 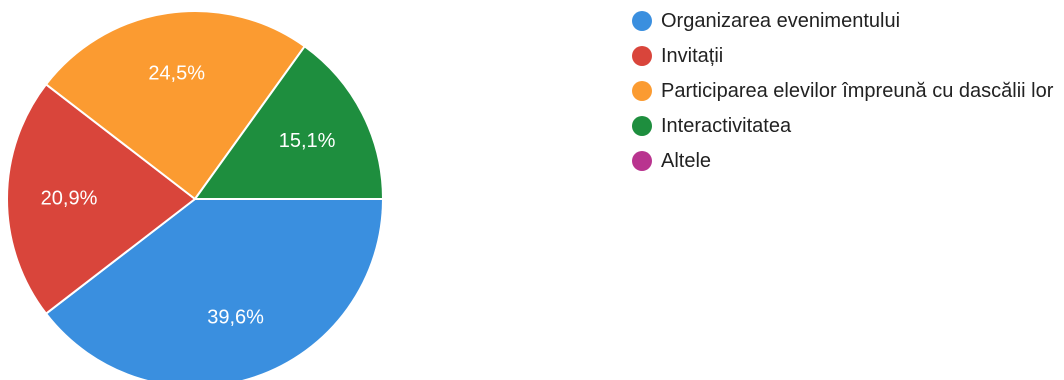 What do you see at coordinates (847, 126) in the screenshot?
I see `legend-item-3: Interactivitatea` at bounding box center [847, 126].